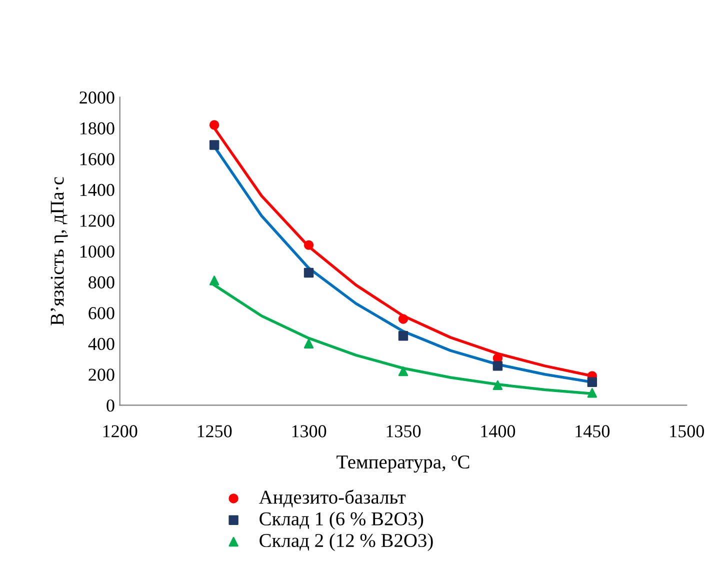  Describe the element at coordinates (309, 431) in the screenshot. I see `x-tick-label: 1300` at that location.